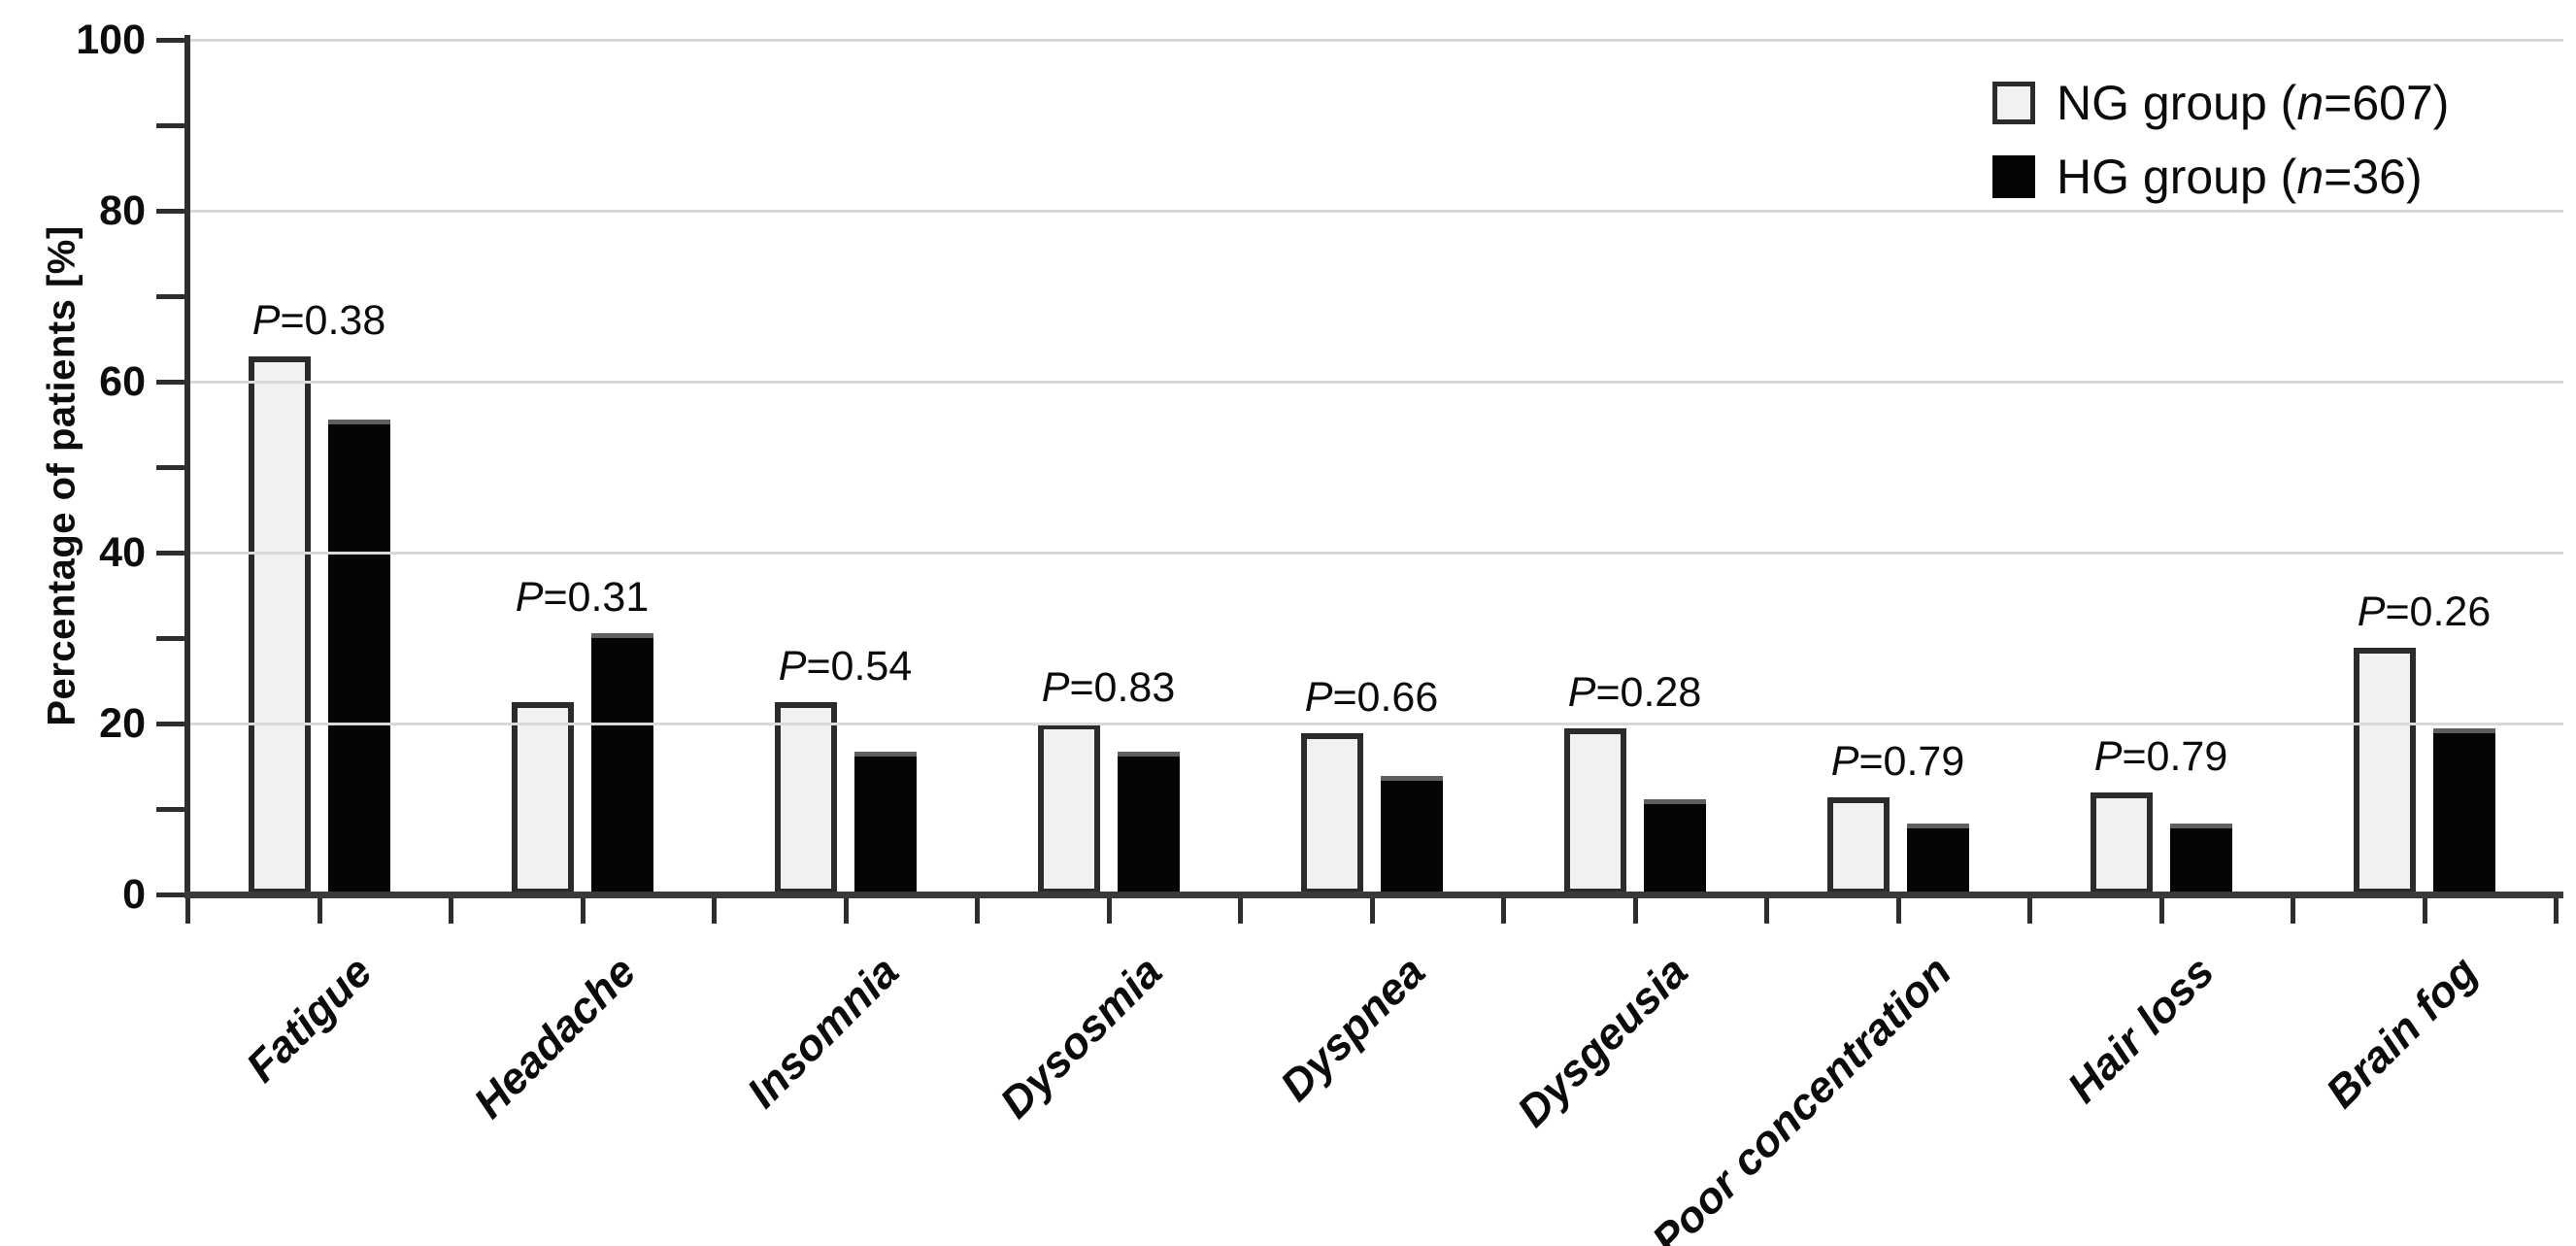 The width and height of the screenshot is (2576, 1246). What do you see at coordinates (2014, 176) in the screenshot?
I see `legend-swatch-hg-icon` at bounding box center [2014, 176].